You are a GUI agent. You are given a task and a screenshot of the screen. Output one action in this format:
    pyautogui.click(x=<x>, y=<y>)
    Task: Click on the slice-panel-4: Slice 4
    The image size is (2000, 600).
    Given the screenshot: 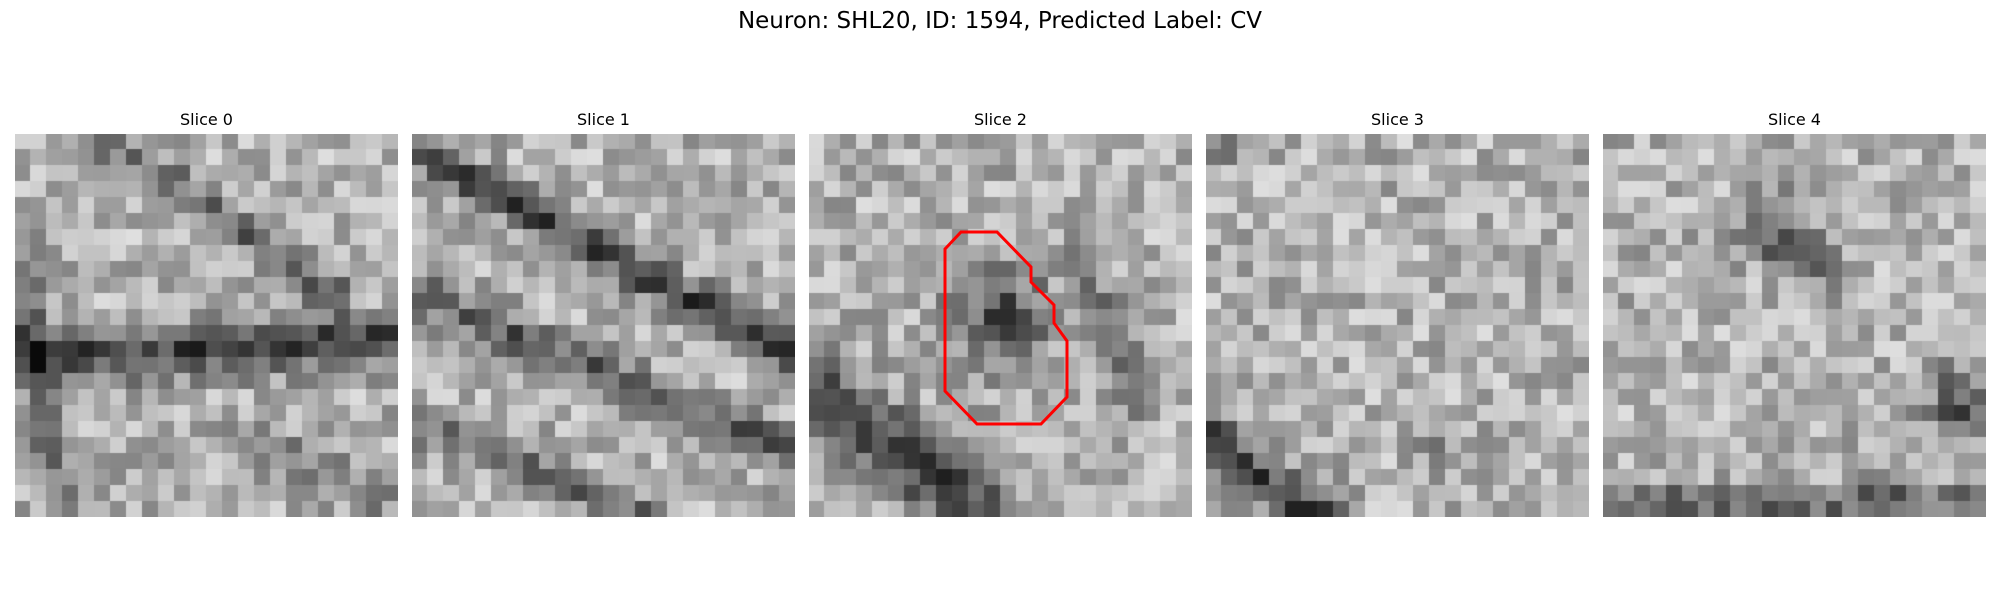 What is the action you would take?
    pyautogui.click(x=1794, y=313)
    